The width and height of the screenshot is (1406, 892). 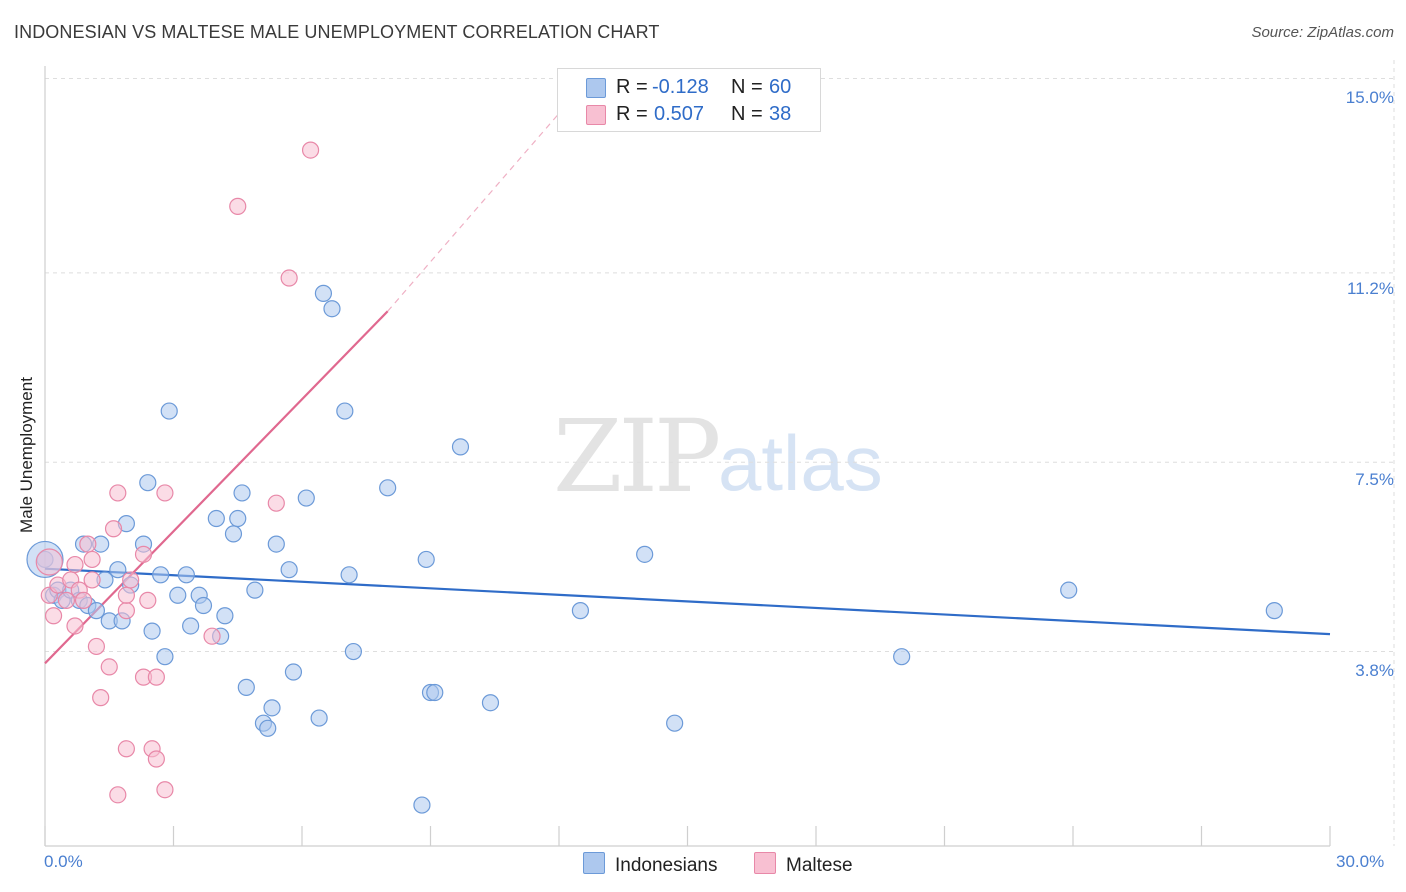 I want to click on legend-label: Indonesians, so click(x=666, y=865).